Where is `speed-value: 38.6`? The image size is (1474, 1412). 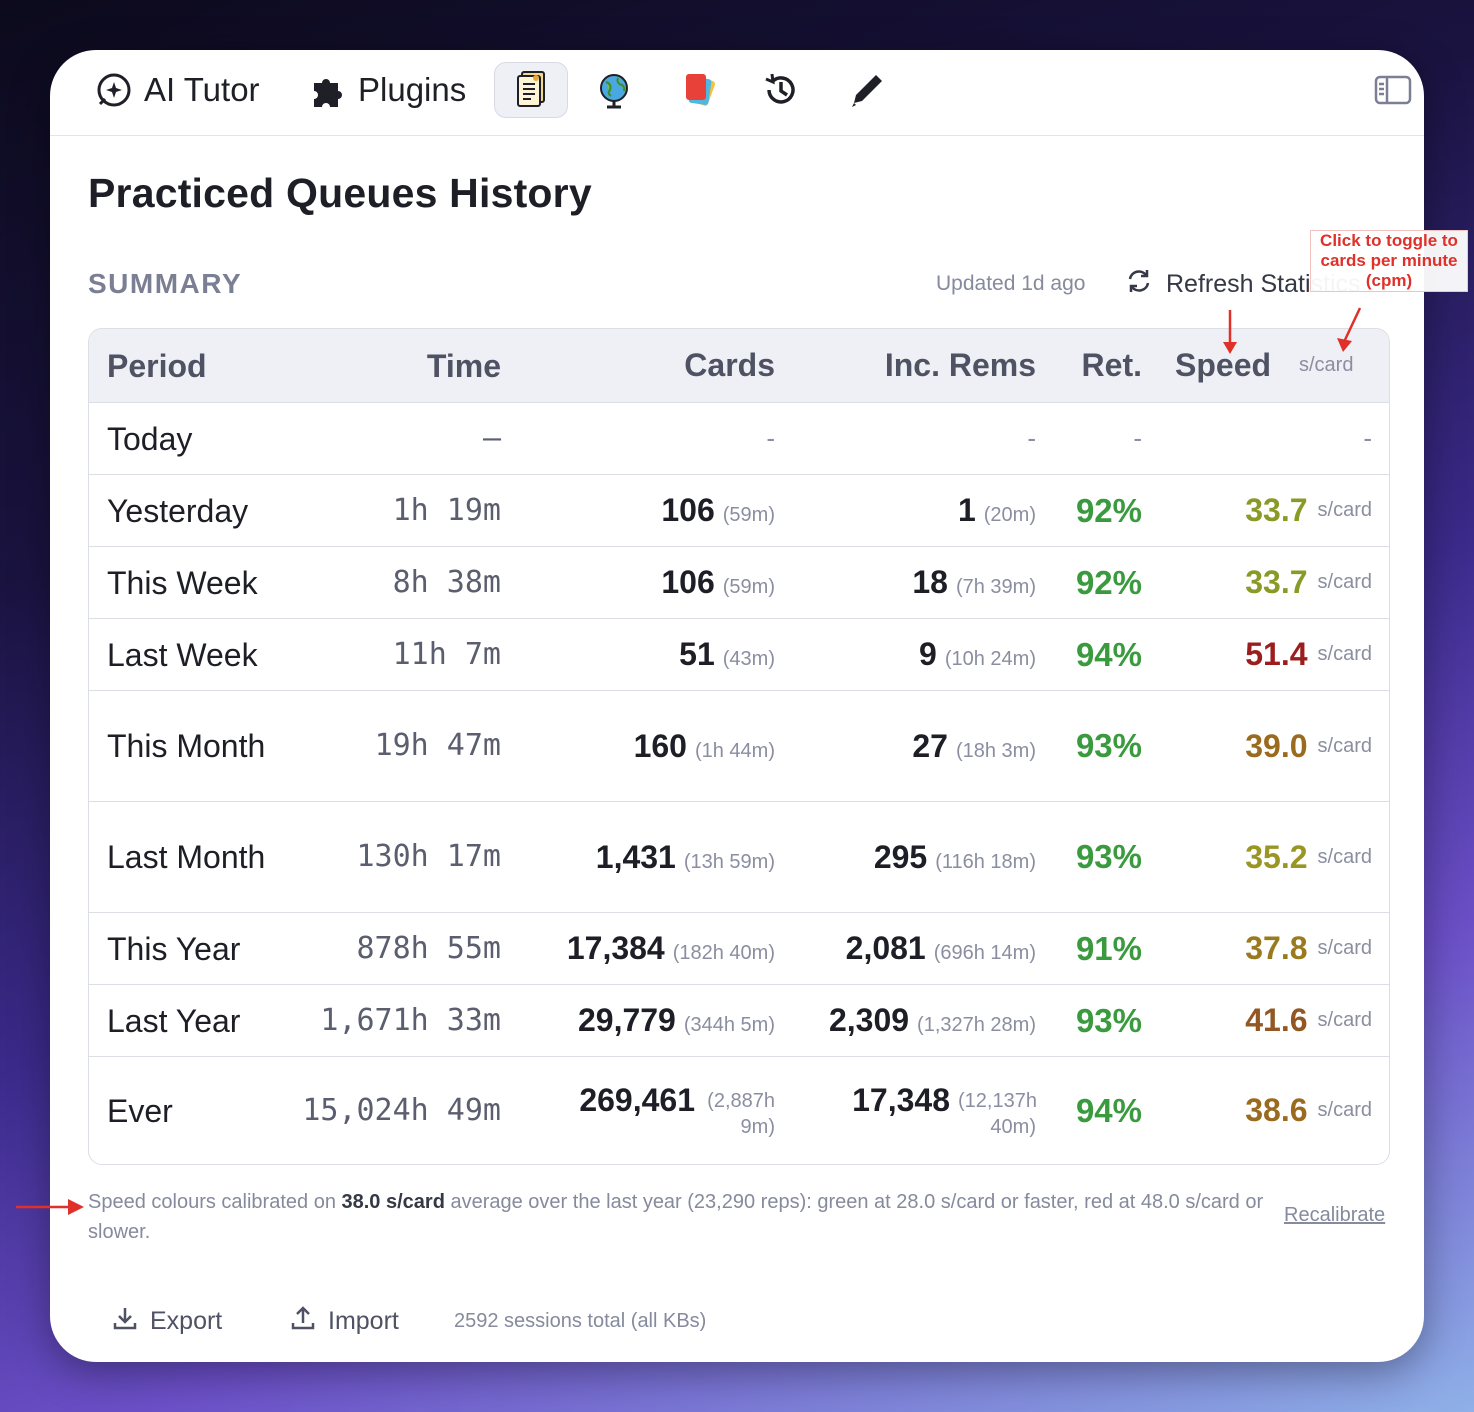
speed-value: 38.6 is located at coordinates (1276, 1110).